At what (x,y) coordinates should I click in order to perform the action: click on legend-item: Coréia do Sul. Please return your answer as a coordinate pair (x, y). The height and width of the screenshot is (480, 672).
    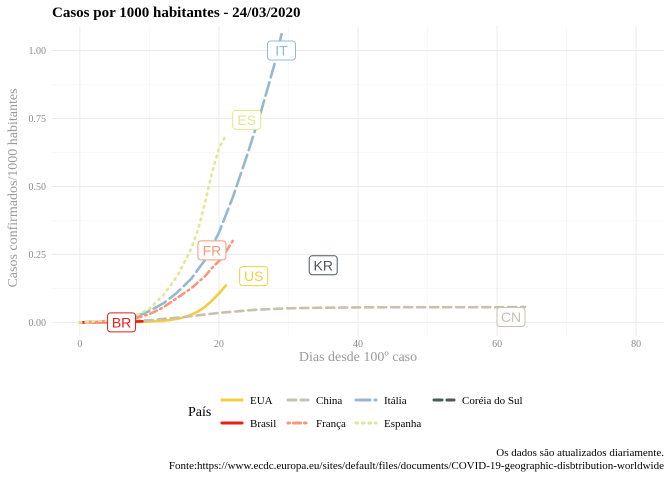
    Looking at the image, I should click on (477, 401).